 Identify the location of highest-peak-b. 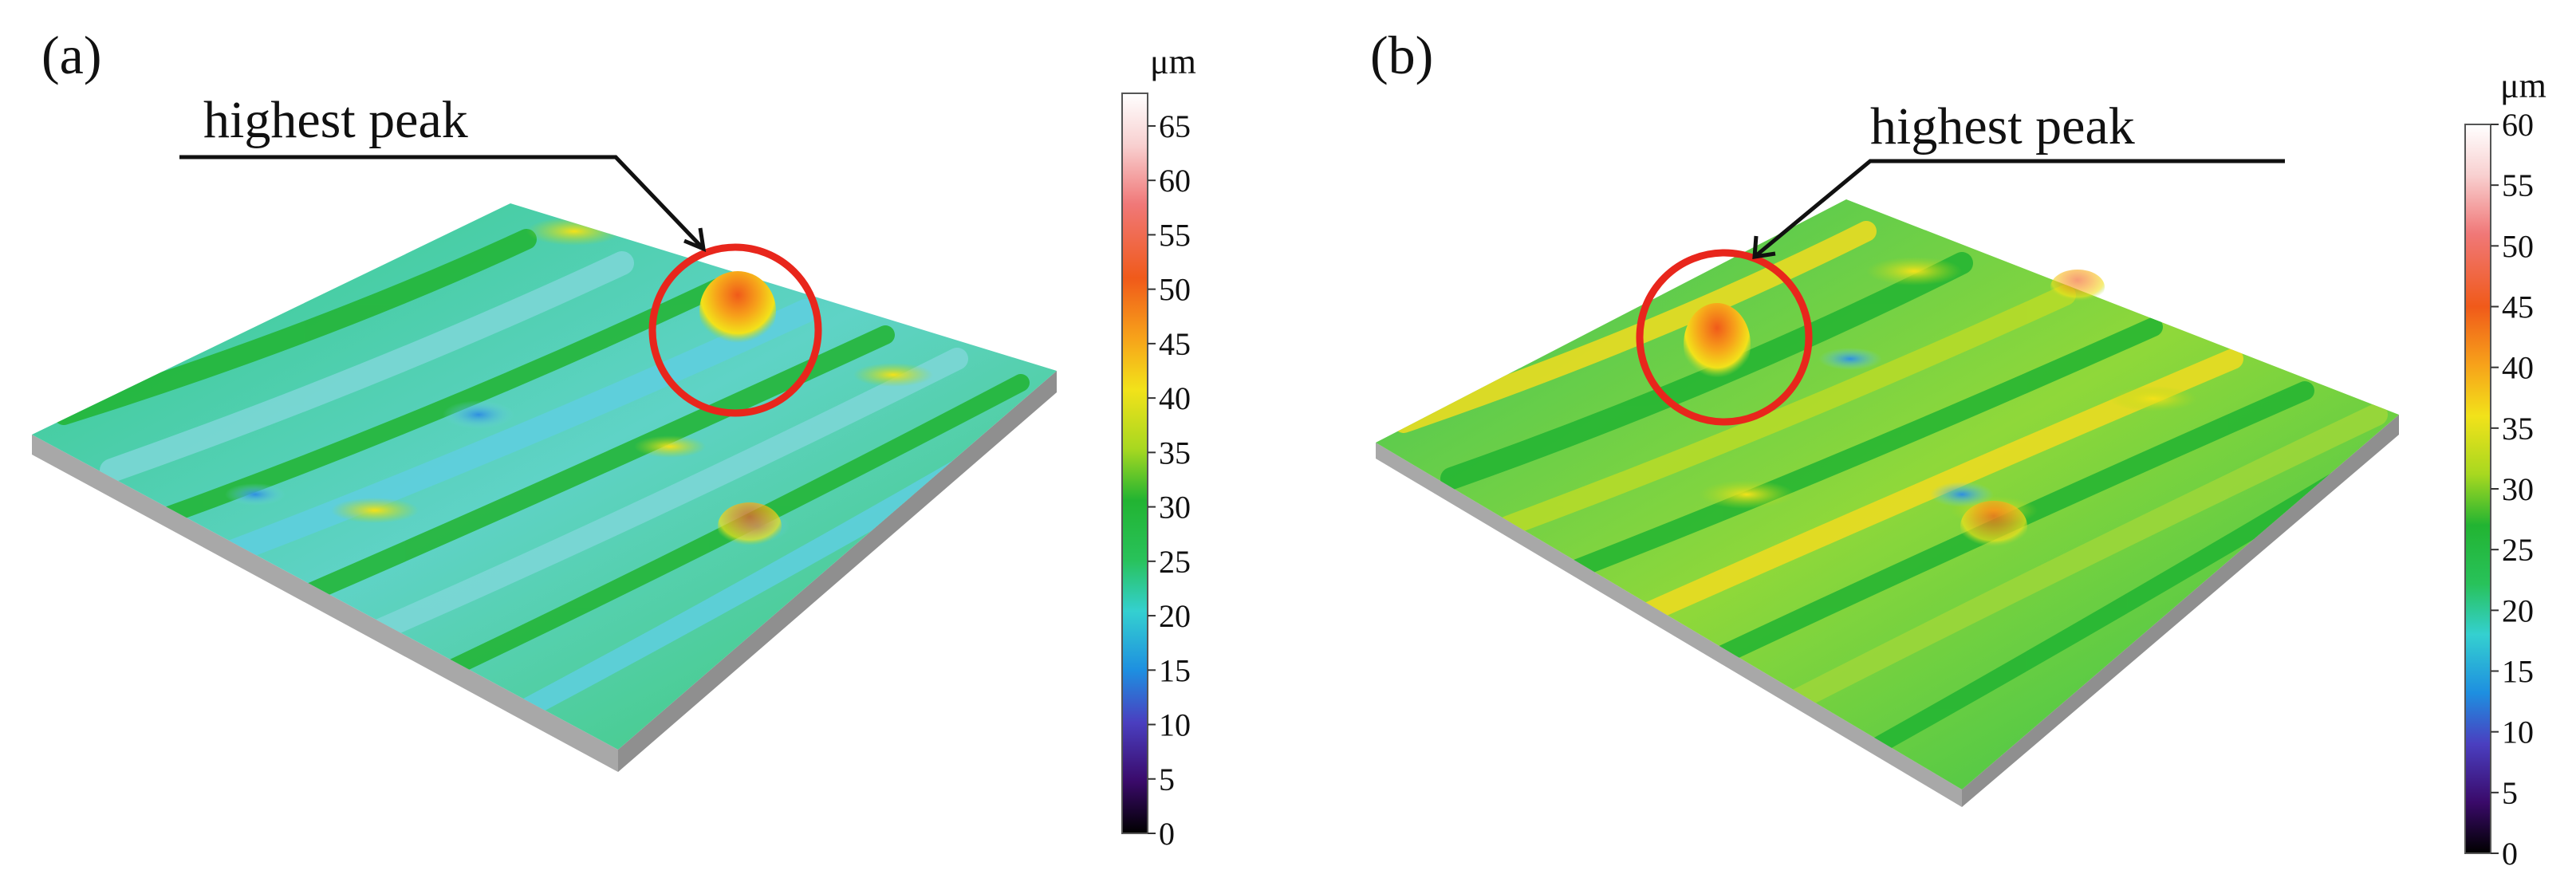
(1717, 344).